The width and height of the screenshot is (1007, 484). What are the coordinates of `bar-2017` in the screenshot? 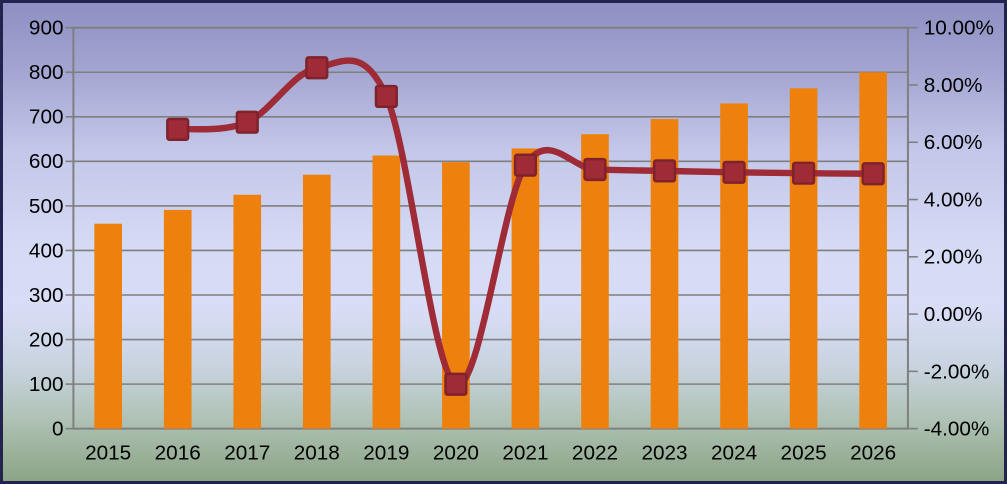 It's located at (247, 311).